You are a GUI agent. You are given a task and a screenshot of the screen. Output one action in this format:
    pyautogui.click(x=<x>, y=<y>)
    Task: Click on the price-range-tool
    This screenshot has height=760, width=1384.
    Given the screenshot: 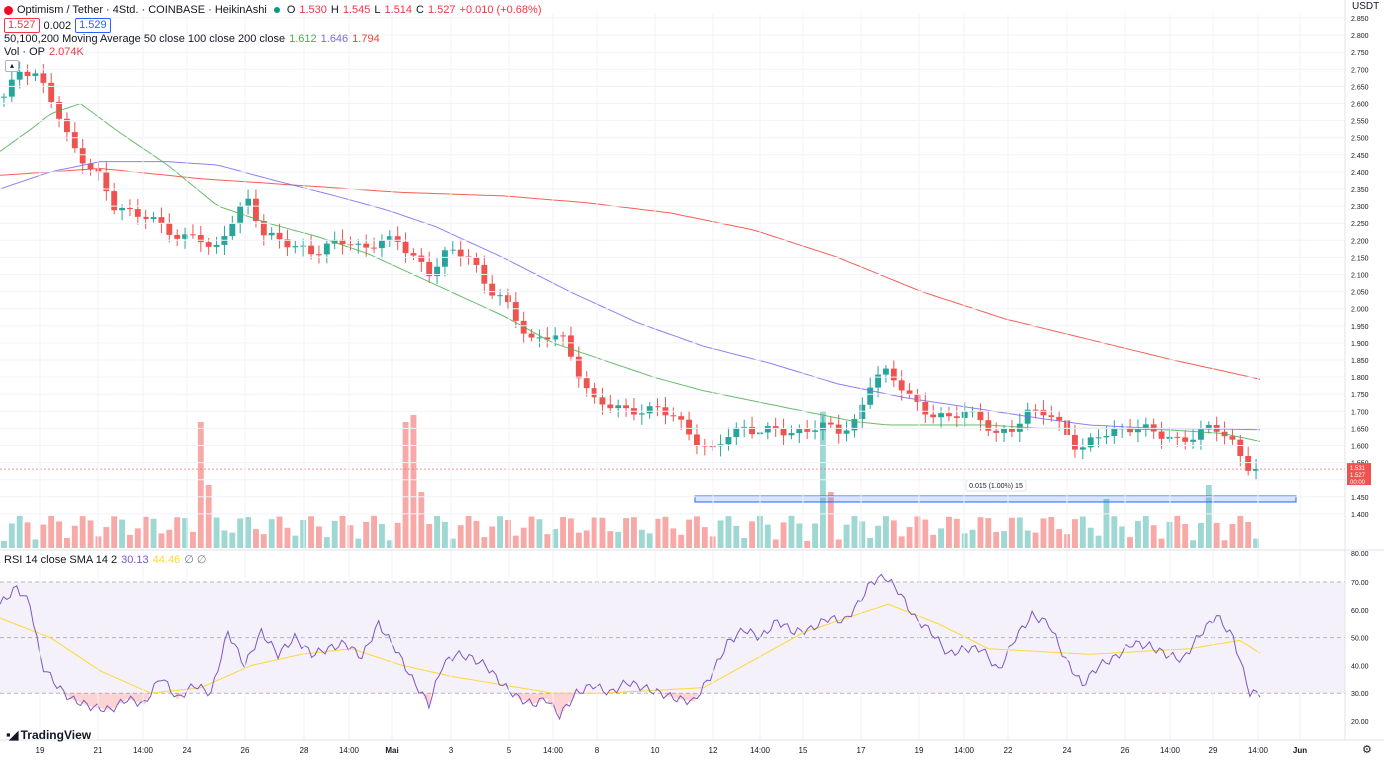 What is the action you would take?
    pyautogui.click(x=995, y=499)
    